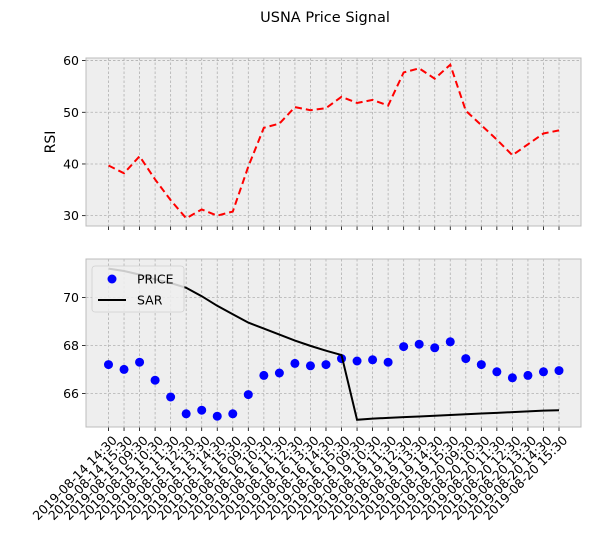  Describe the element at coordinates (71, 215) in the screenshot. I see `y-tick-label: 30` at that location.